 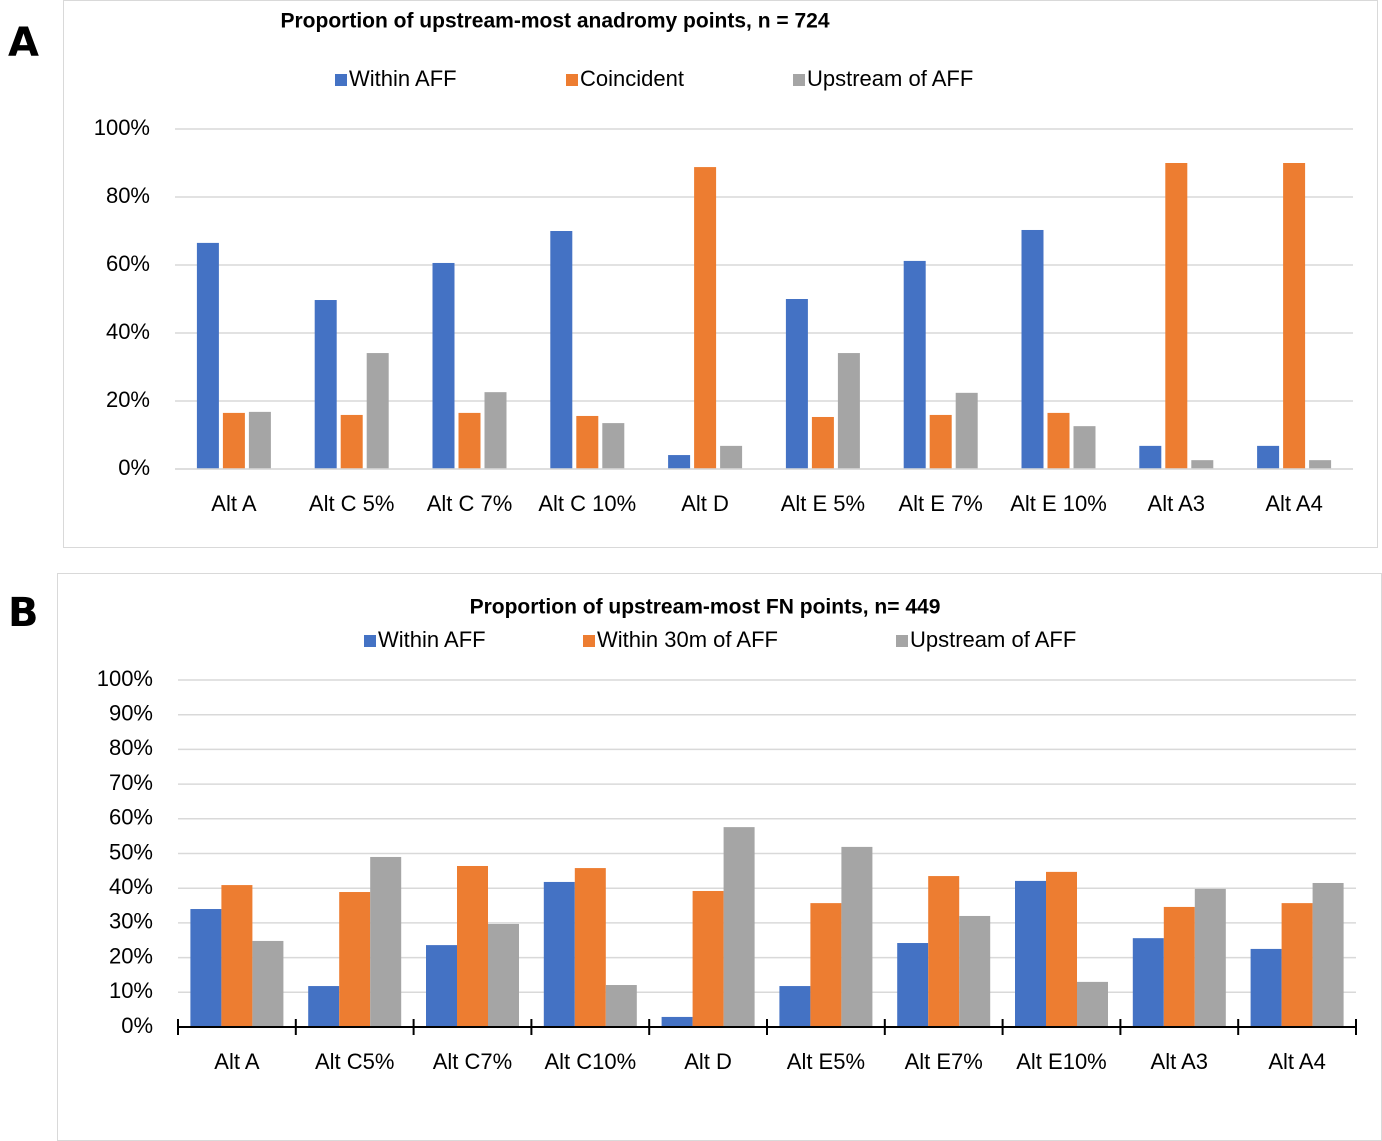 I want to click on x-tick-label: Alt E 5%, so click(x=823, y=503).